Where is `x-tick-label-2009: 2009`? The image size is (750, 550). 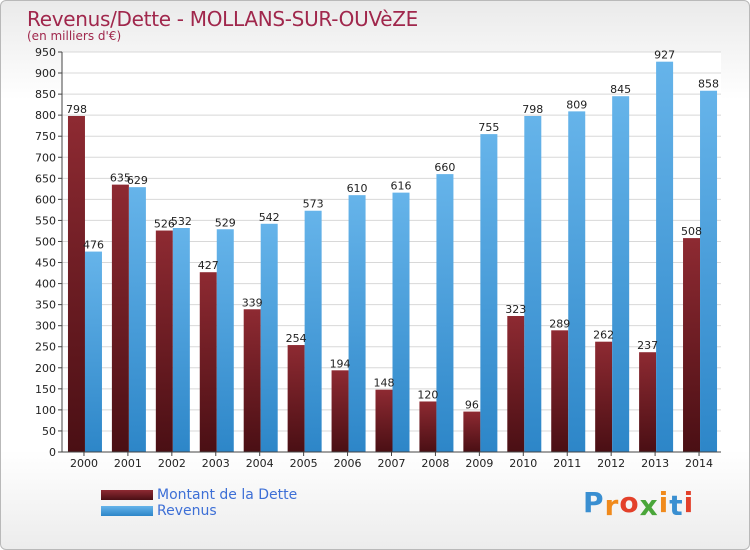
x-tick-label-2009: 2009 is located at coordinates (479, 463).